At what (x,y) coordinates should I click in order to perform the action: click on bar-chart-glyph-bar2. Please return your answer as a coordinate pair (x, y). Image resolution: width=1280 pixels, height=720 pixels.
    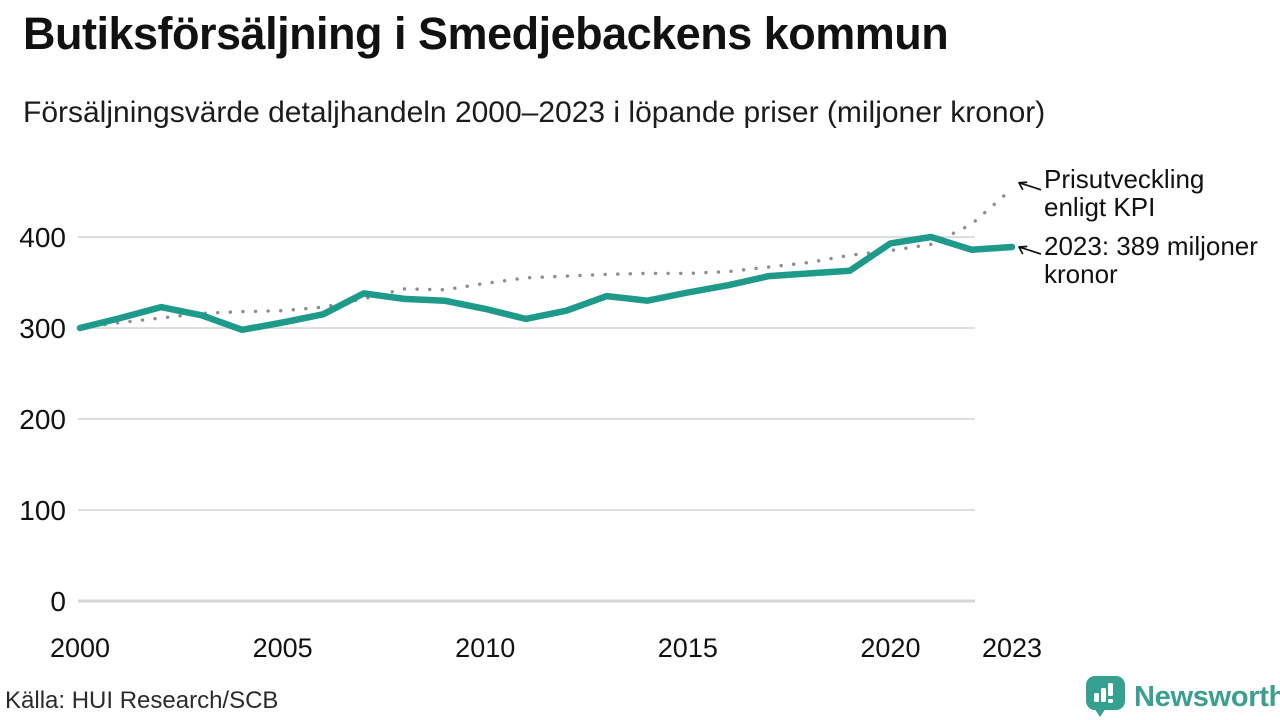
    Looking at the image, I should click on (1103, 695).